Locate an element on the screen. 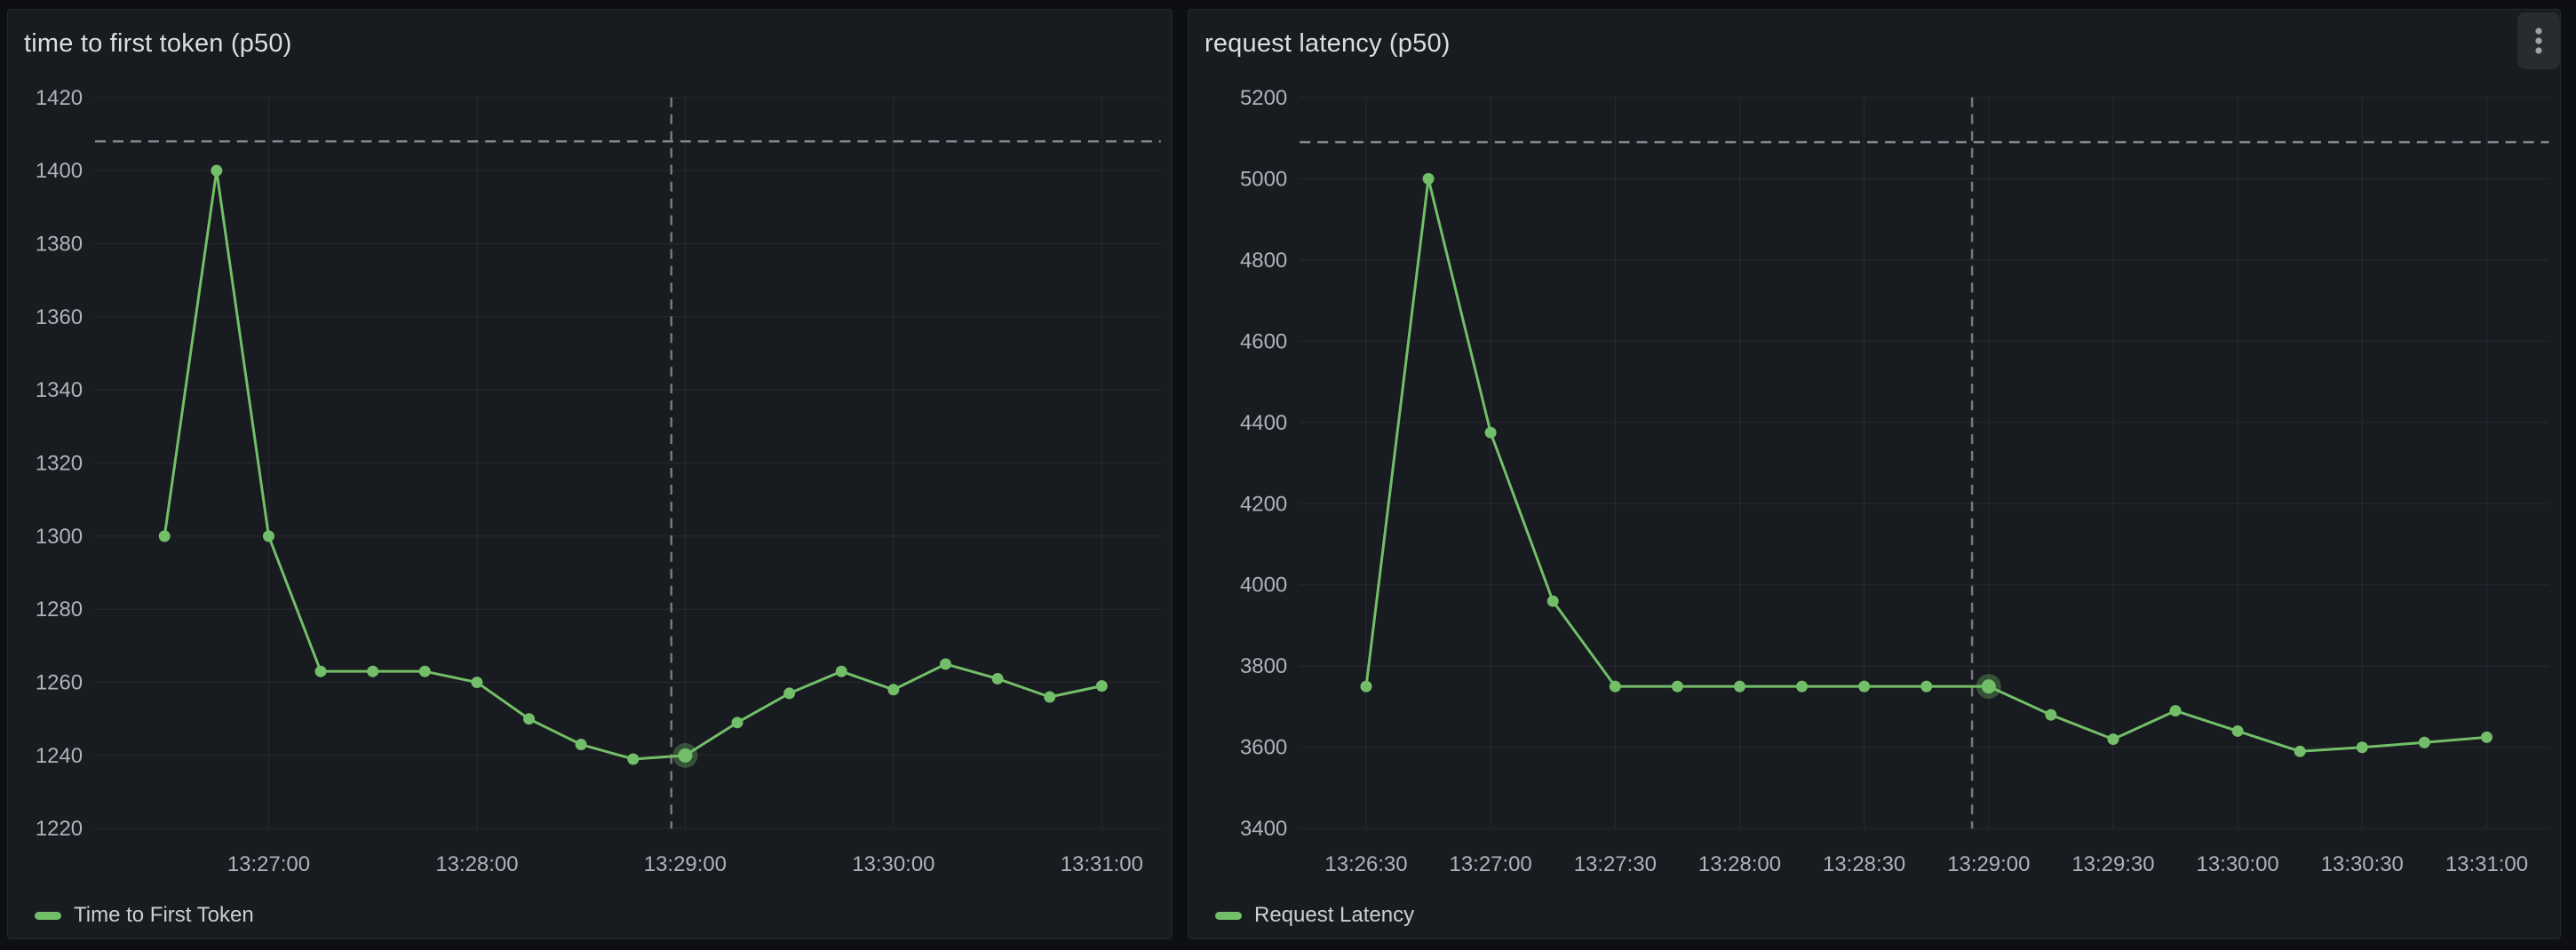  y-tick-label: 4400 is located at coordinates (1263, 423).